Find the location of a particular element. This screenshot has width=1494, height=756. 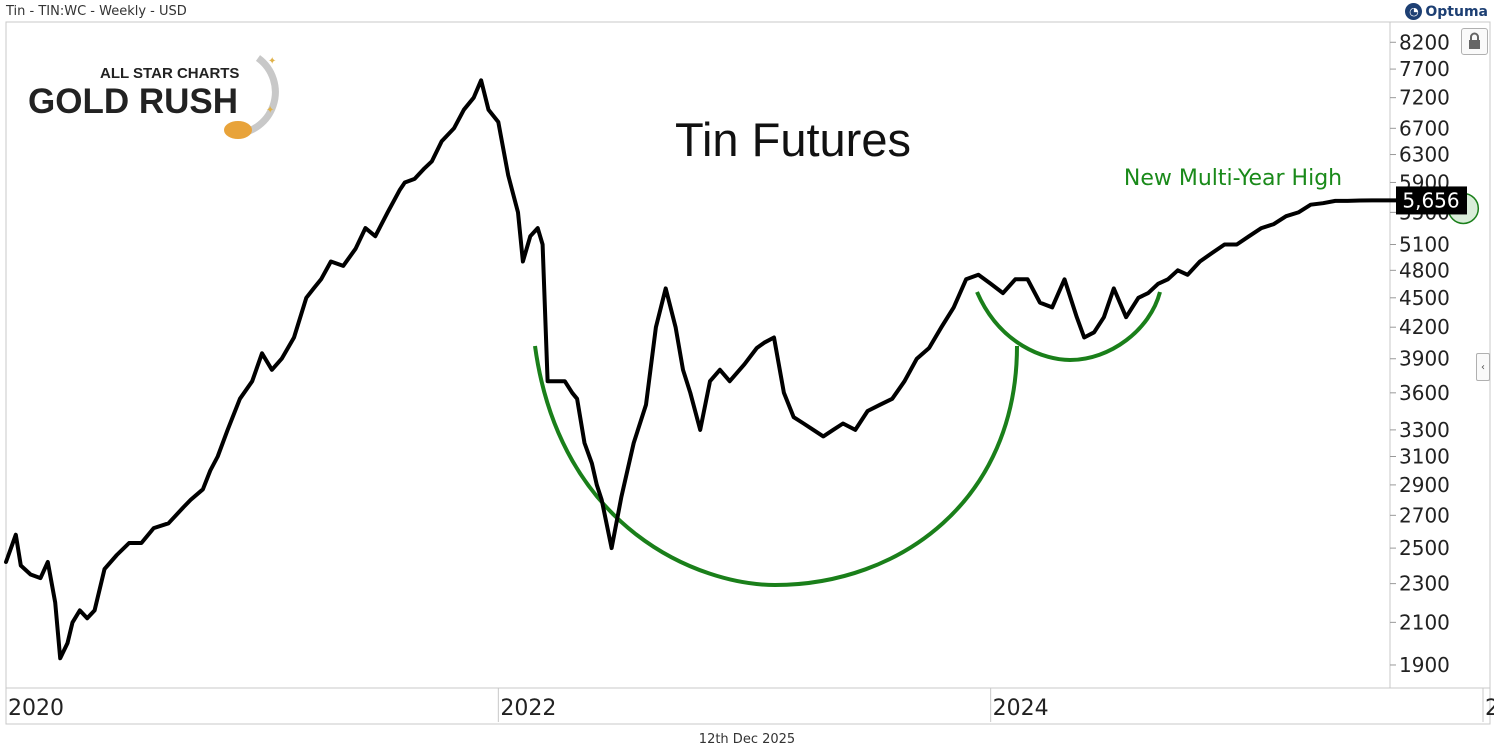

optuma-brand: ◔ Optuma is located at coordinates (1446, 11).